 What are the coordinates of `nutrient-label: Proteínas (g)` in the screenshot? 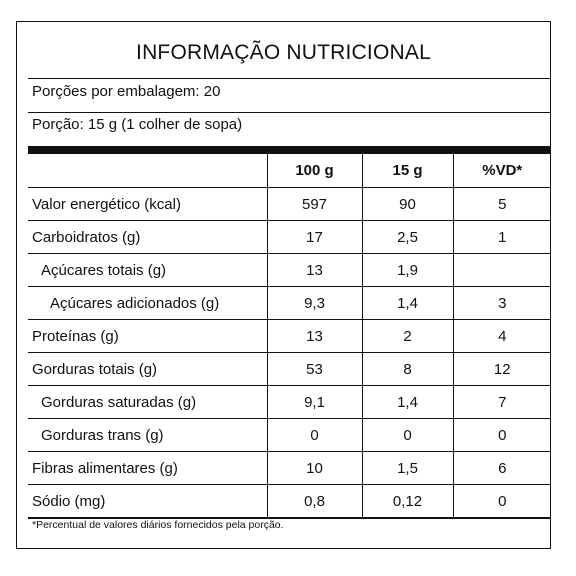 It's located at (147, 336).